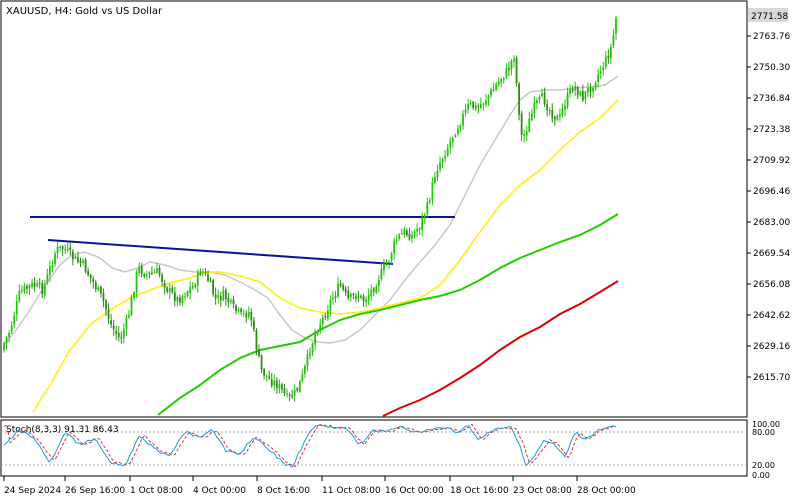 This screenshot has width=800, height=500. Describe the element at coordinates (542, 491) in the screenshot. I see `time-label: 23 Oct 08:00` at that location.